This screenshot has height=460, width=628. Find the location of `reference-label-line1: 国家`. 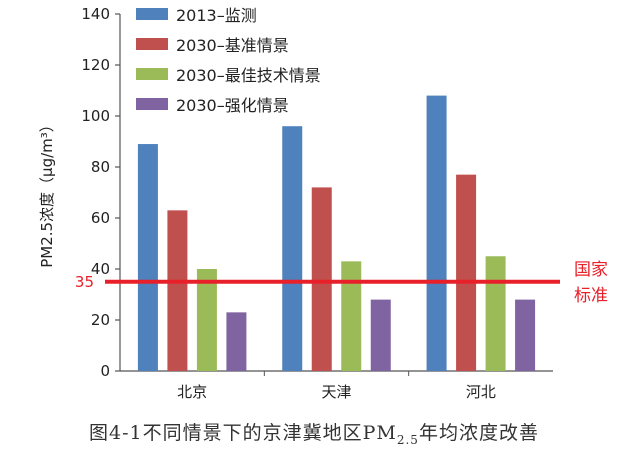

reference-label-line1: 国家 is located at coordinates (591, 270).